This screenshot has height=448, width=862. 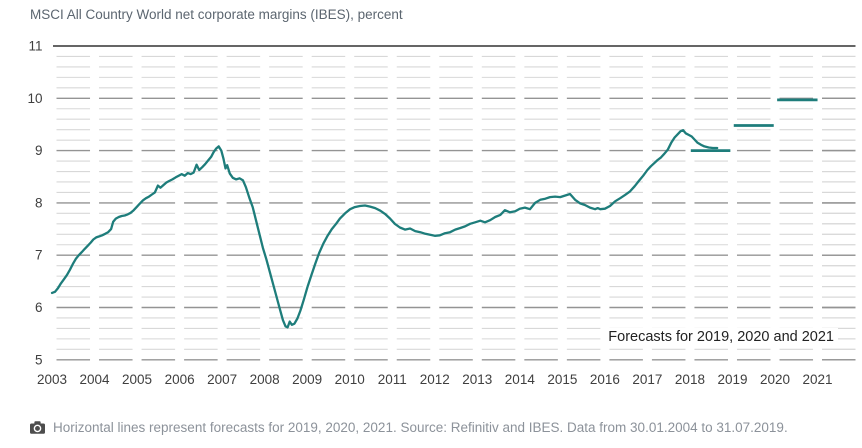 What do you see at coordinates (392, 379) in the screenshot?
I see `x-tick-label: 2011` at bounding box center [392, 379].